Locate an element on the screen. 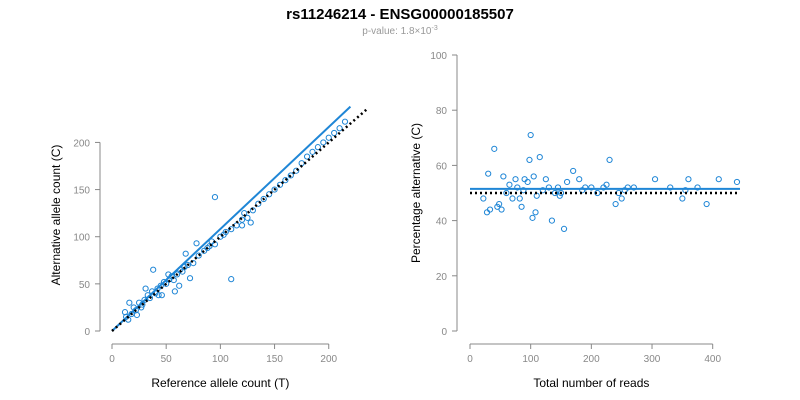 This screenshot has height=400, width=800. y-tick-label: 80 is located at coordinates (442, 111).